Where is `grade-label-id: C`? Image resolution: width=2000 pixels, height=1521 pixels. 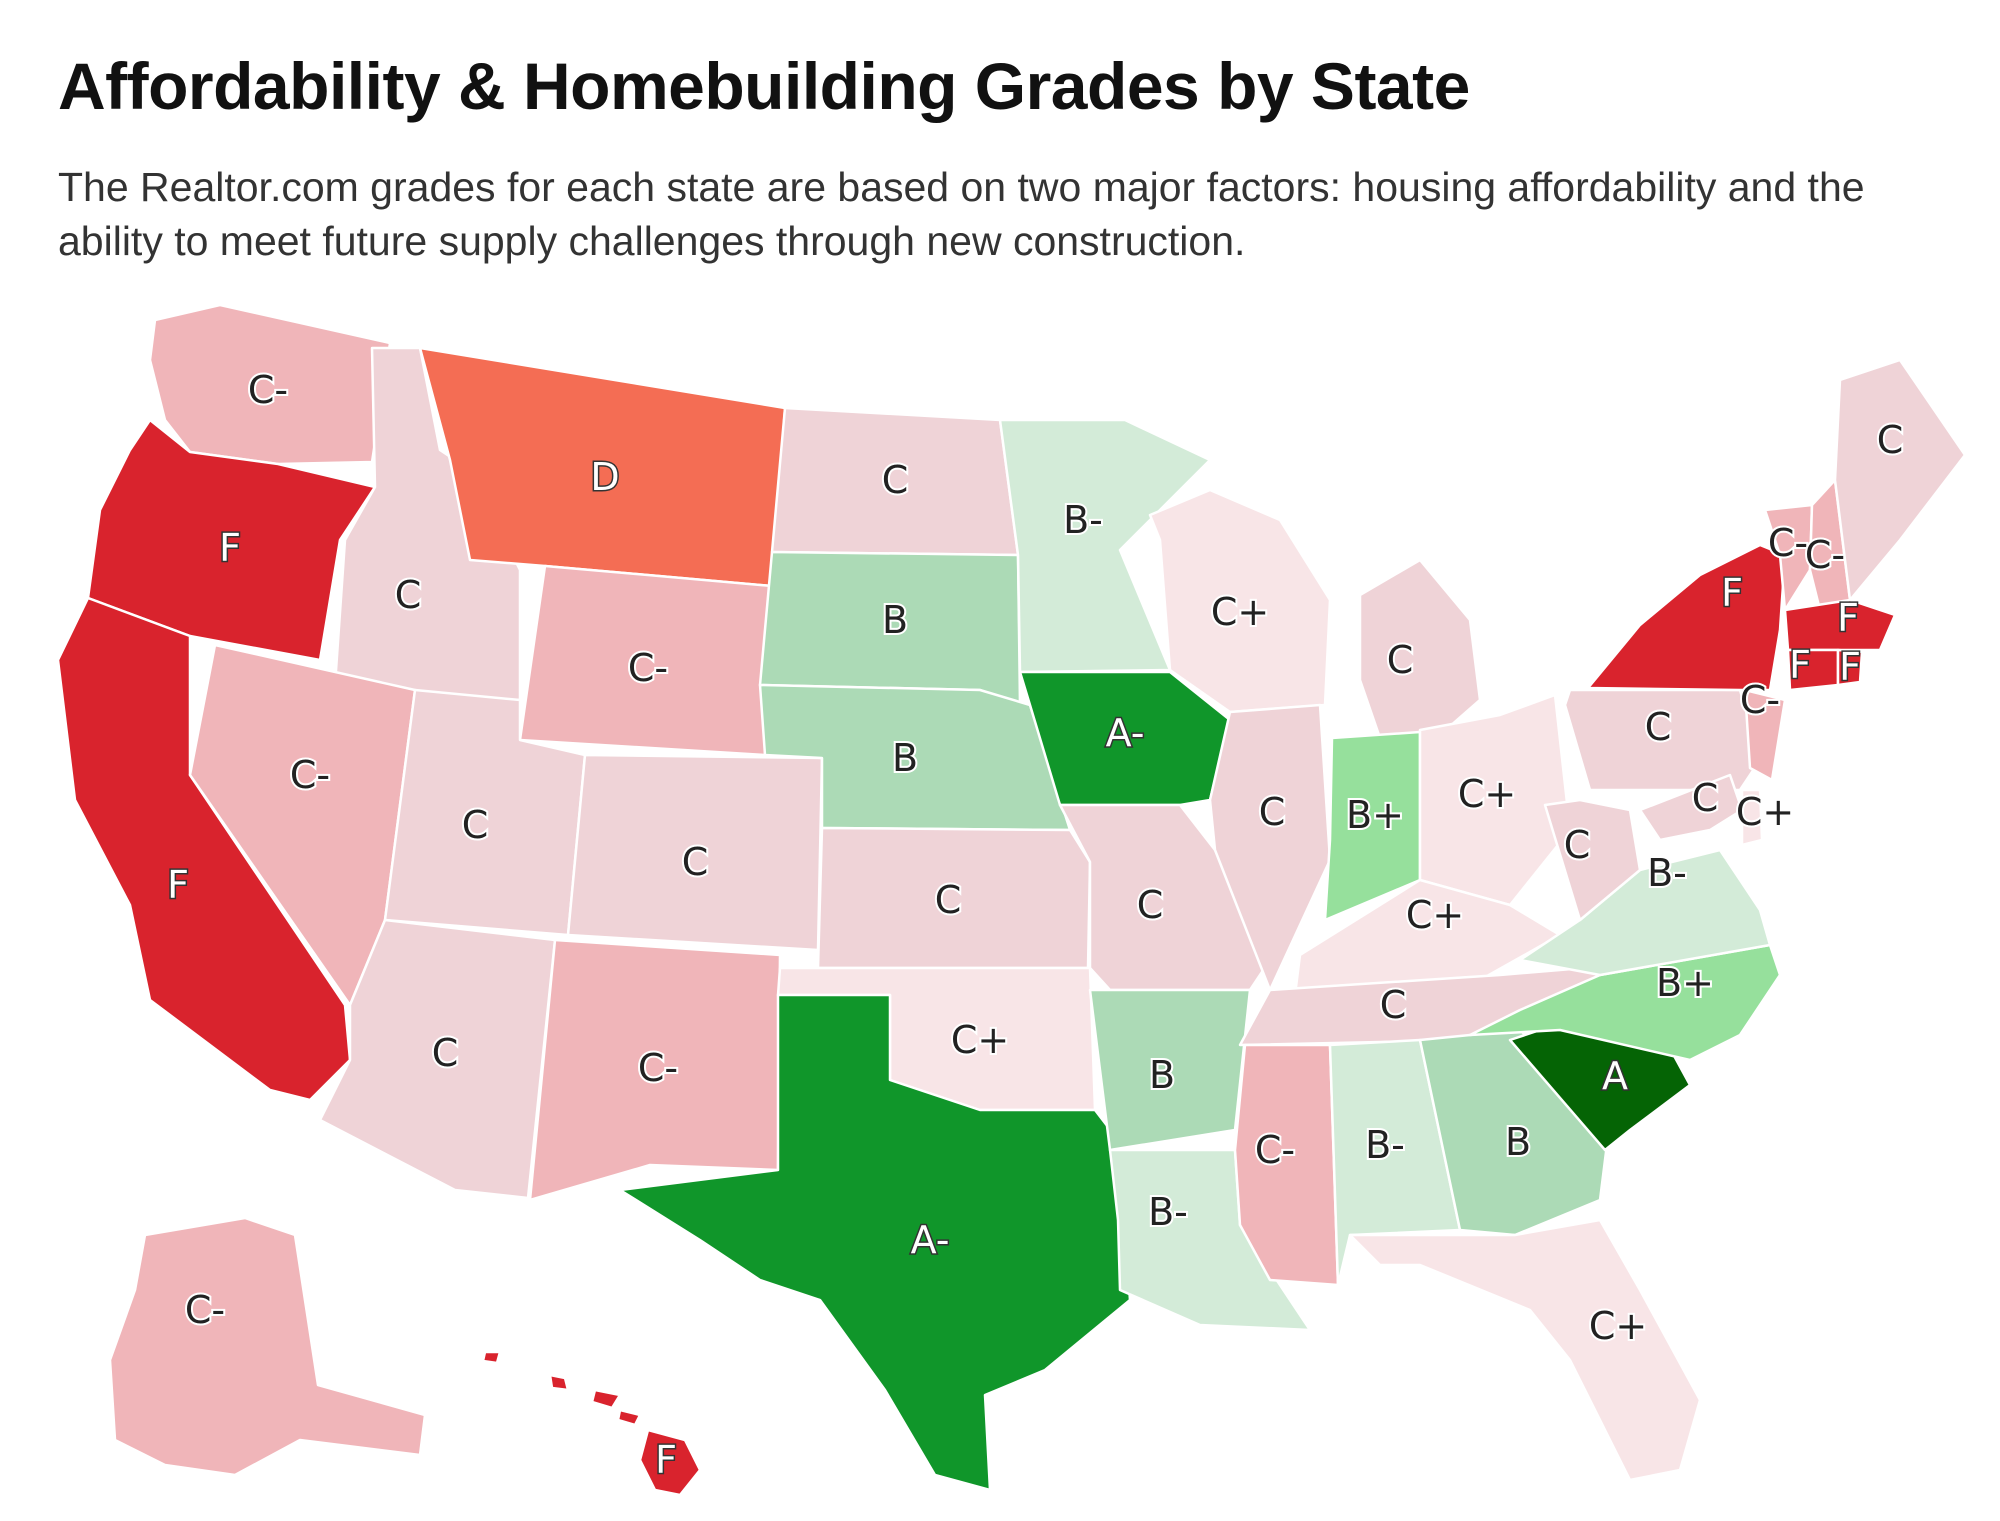
grade-label-id: C is located at coordinates (408, 595).